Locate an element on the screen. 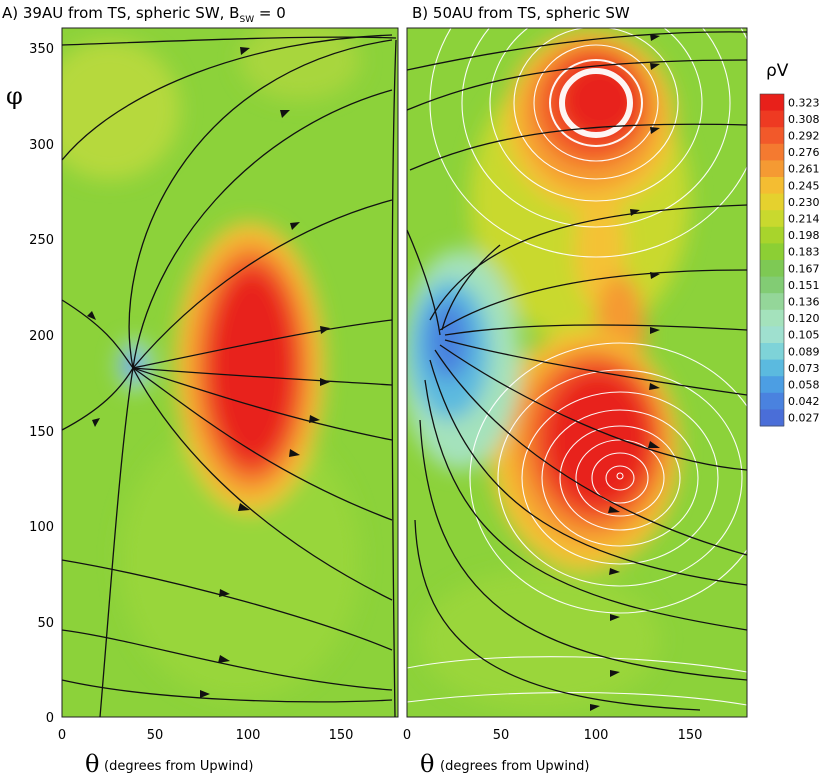 The height and width of the screenshot is (776, 830). panel-a-x-ticks: 0 50 100 150 is located at coordinates (206, 735).